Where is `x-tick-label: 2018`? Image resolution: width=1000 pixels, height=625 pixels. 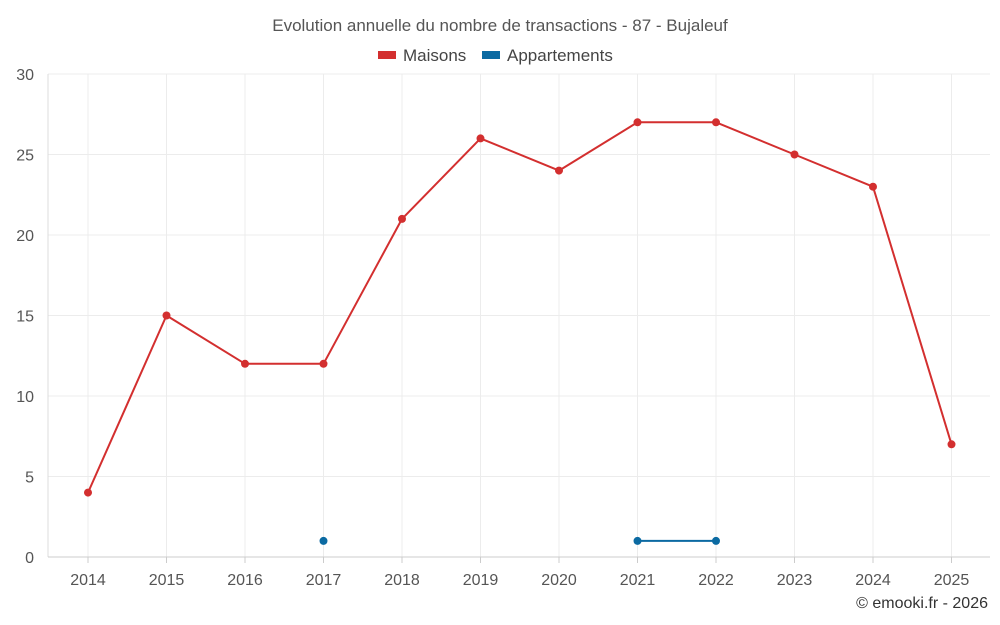
x-tick-label: 2018 is located at coordinates (402, 580).